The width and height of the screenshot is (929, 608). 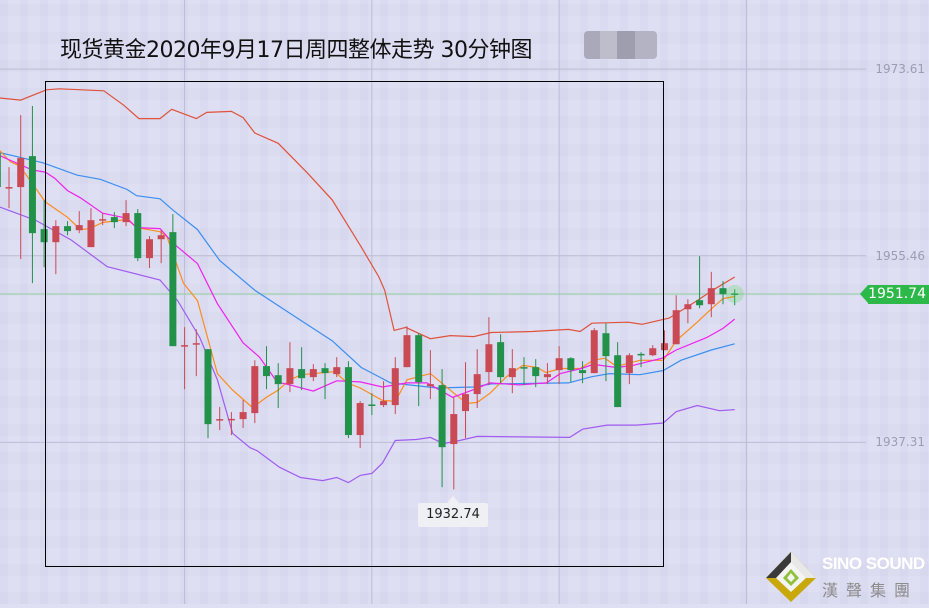 What do you see at coordinates (900, 69) in the screenshot?
I see `y-tick-label: 1973.61` at bounding box center [900, 69].